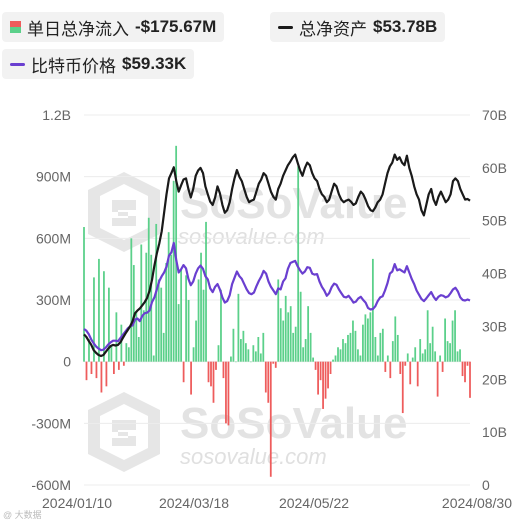 The height and width of the screenshot is (524, 527). Describe the element at coordinates (51, 423) in the screenshot. I see `left-tick-label: -300M` at that location.